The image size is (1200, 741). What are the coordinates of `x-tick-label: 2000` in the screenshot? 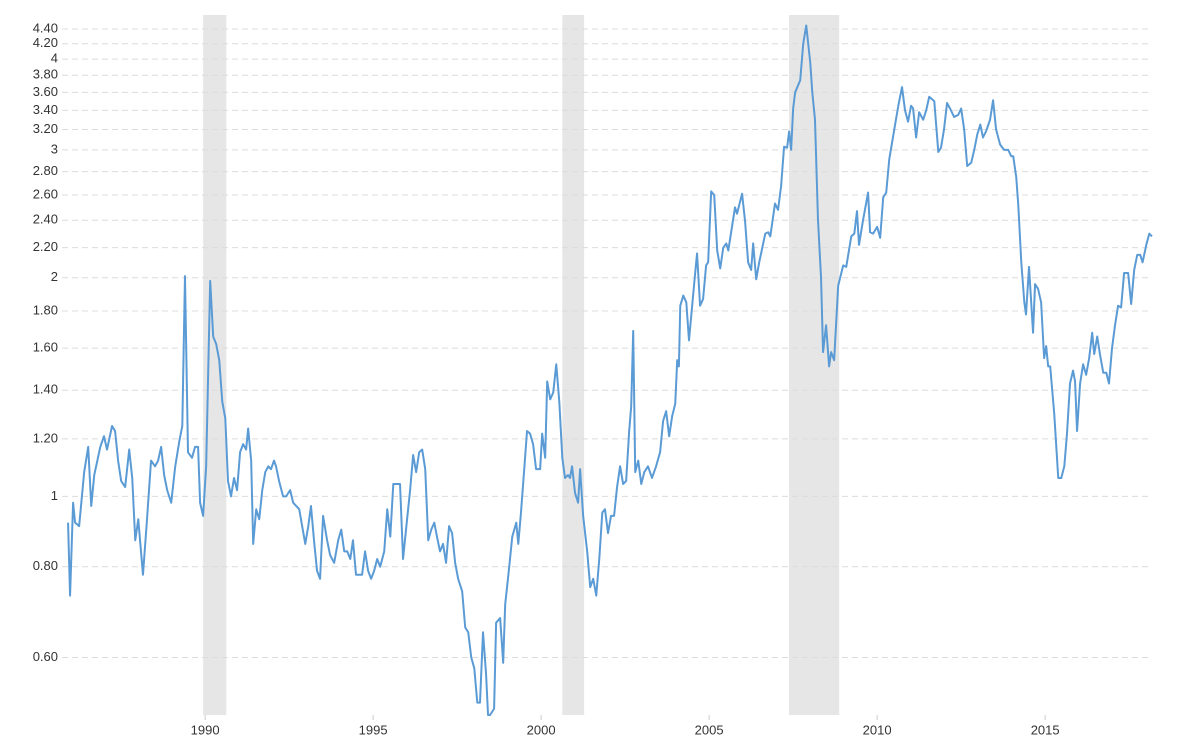 It's located at (541, 729).